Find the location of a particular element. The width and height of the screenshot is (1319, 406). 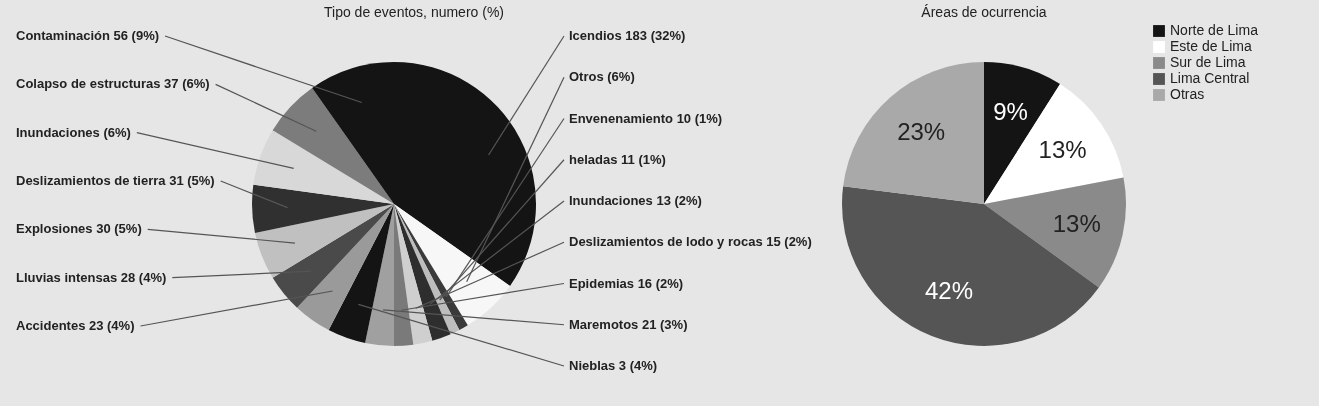

slice-label: Icendios 183 (32%) is located at coordinates (627, 35).